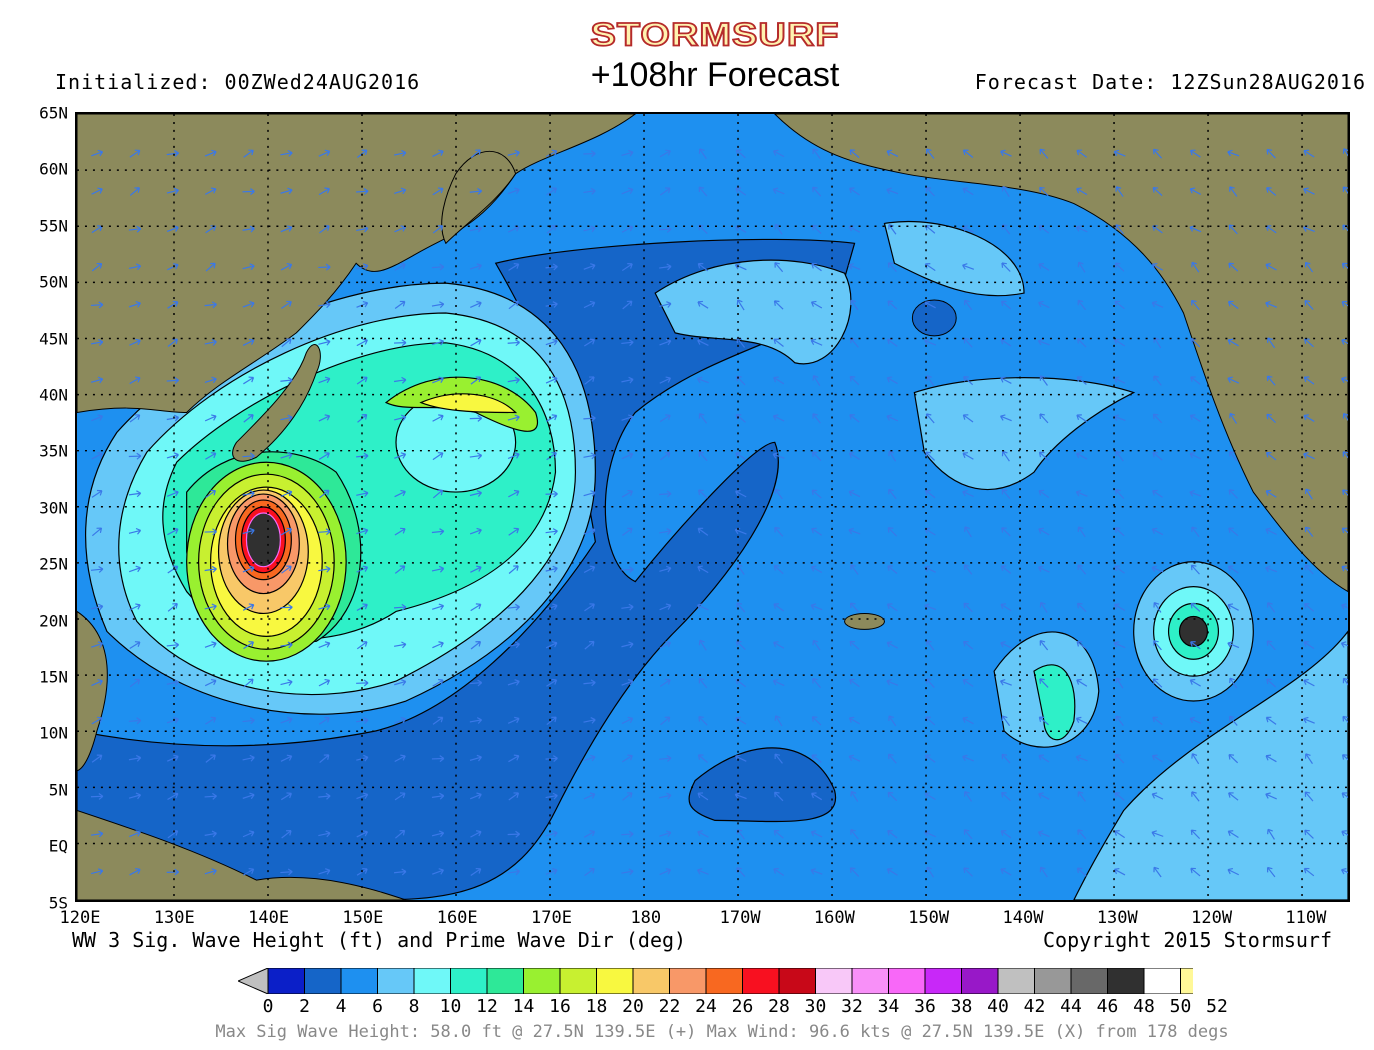 The height and width of the screenshot is (1050, 1374). What do you see at coordinates (238, 82) in the screenshot?
I see `initialized-time: Initialized: 00ZWed24AUG2016` at bounding box center [238, 82].